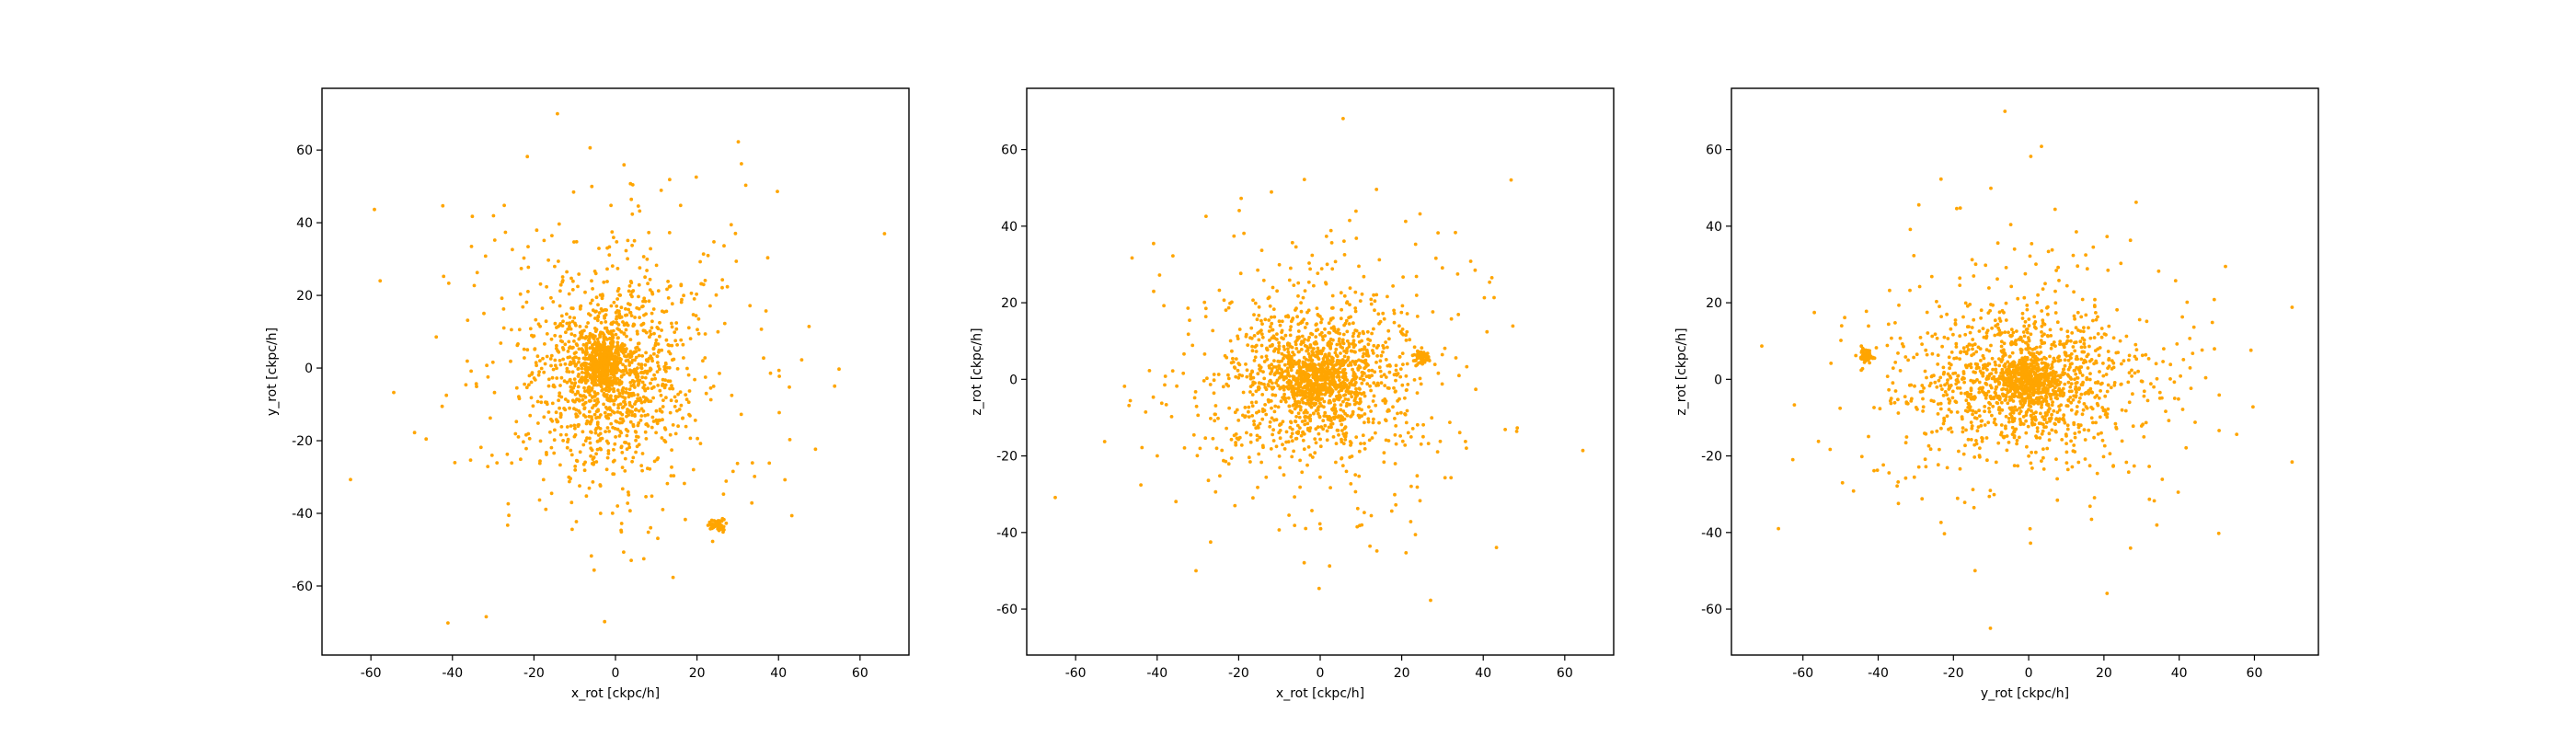 Image resolution: width=2576 pixels, height=736 pixels. Describe the element at coordinates (1483, 673) in the screenshot. I see `x-tick-label: 40` at that location.